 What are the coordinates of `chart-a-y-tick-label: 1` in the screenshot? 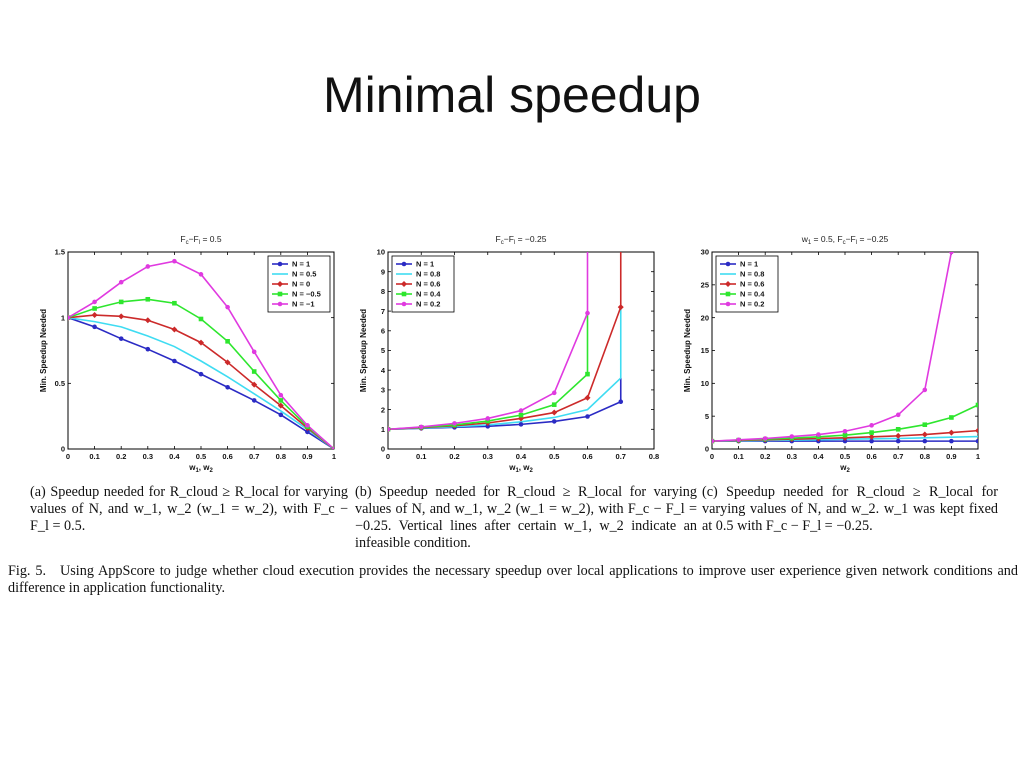 It's located at (63, 317).